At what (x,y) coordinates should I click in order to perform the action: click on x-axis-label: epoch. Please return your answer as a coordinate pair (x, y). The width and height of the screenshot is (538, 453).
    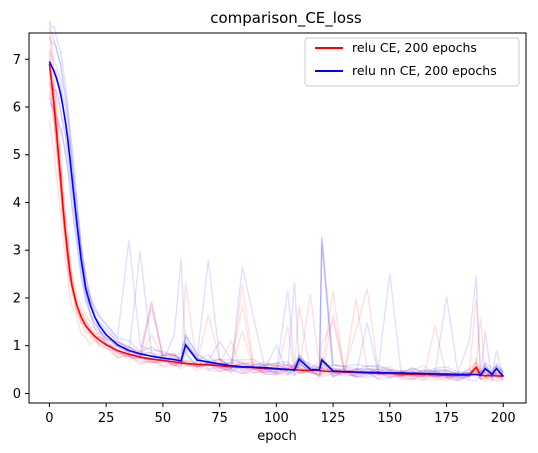
    Looking at the image, I should click on (277, 436).